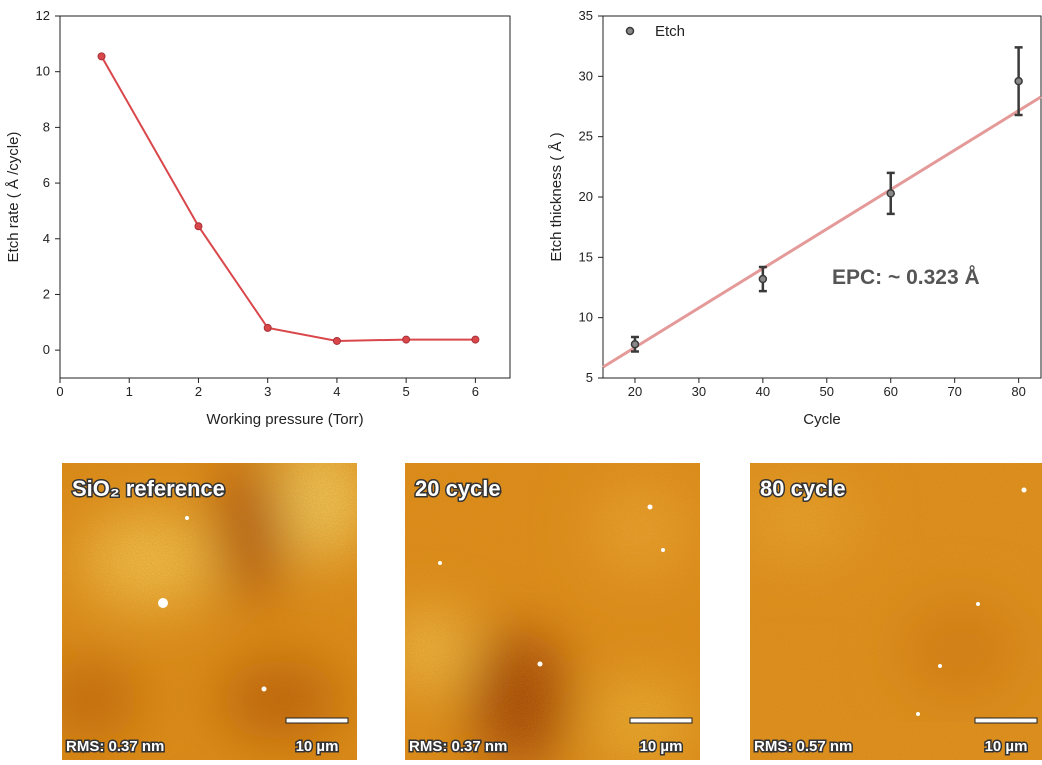 Image resolution: width=1042 pixels, height=765 pixels. What do you see at coordinates (586, 196) in the screenshot?
I see `y-tick-label: 20` at bounding box center [586, 196].